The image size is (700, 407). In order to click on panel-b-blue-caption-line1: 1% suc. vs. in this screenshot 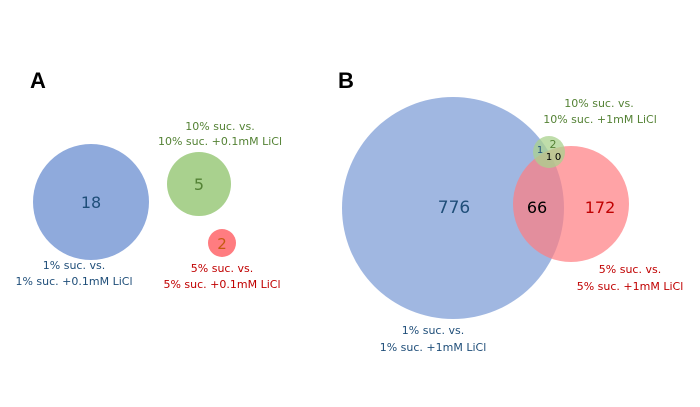, I will do `click(433, 330)`.